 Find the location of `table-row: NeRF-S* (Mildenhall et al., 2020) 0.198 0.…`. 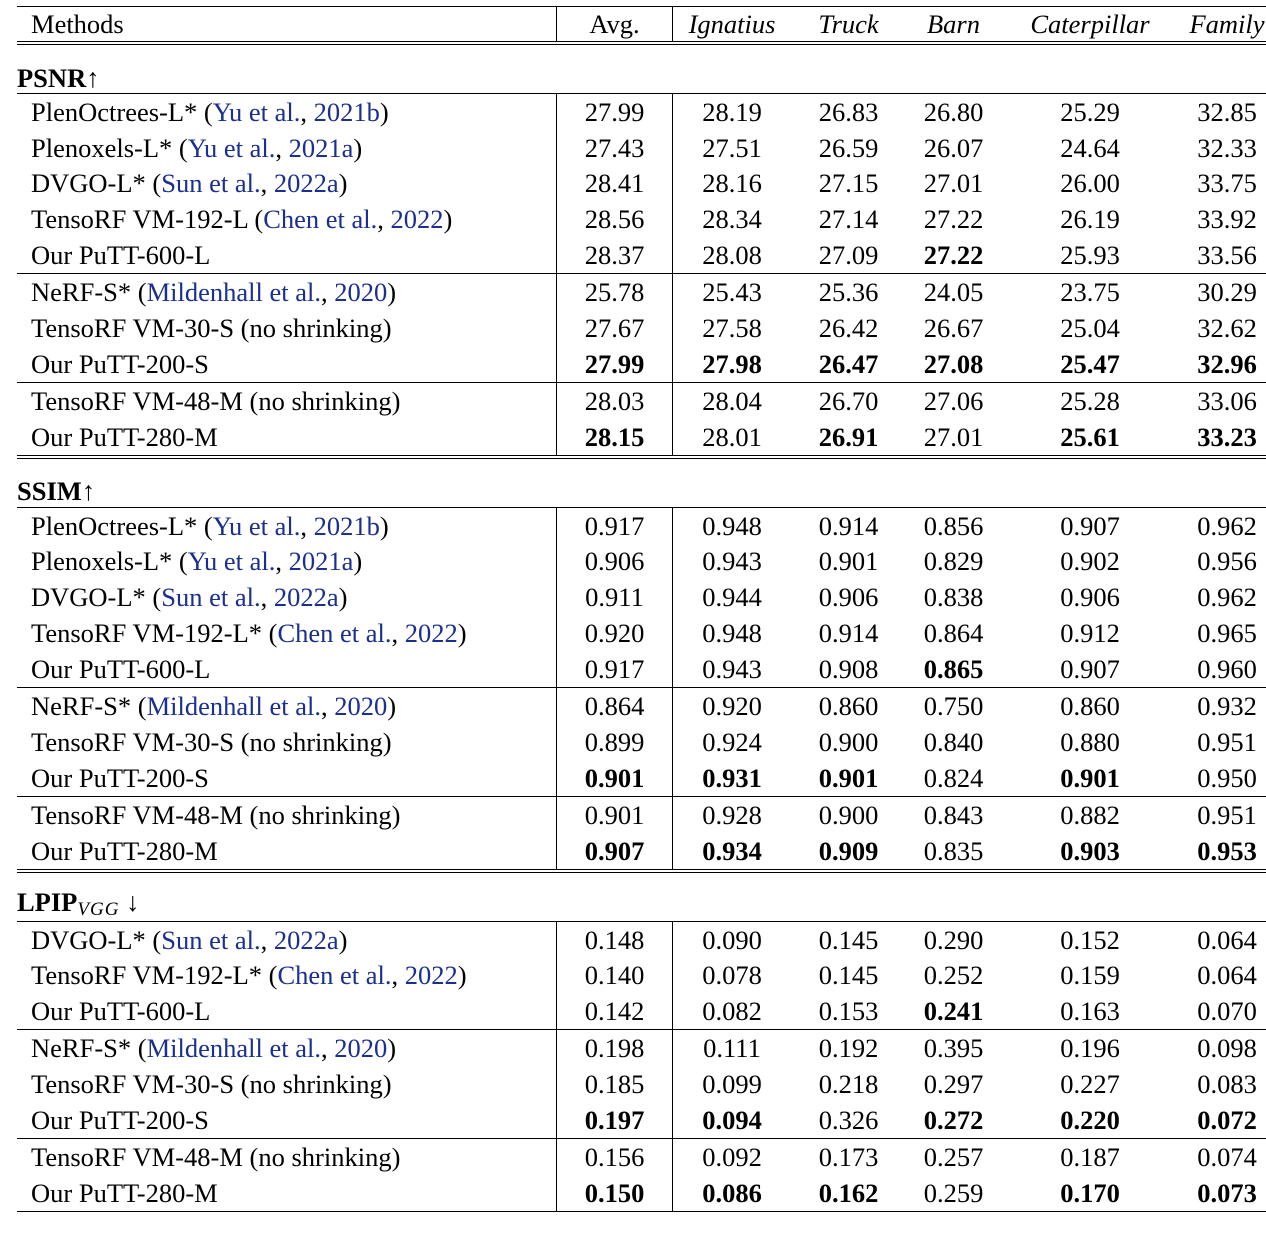

table-row: NeRF-S* (Mildenhall et al., 2020) 0.198 0.… is located at coordinates (641, 1048).